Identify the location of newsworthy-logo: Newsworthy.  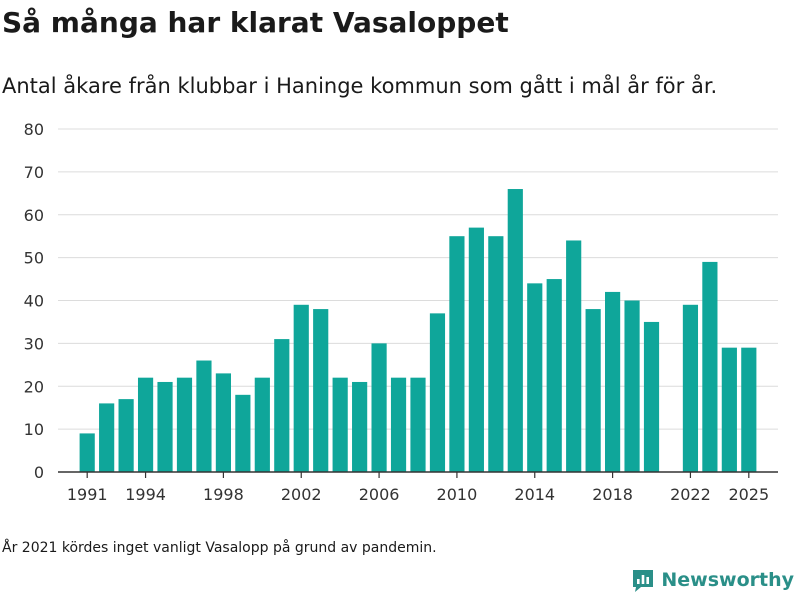
(712, 580).